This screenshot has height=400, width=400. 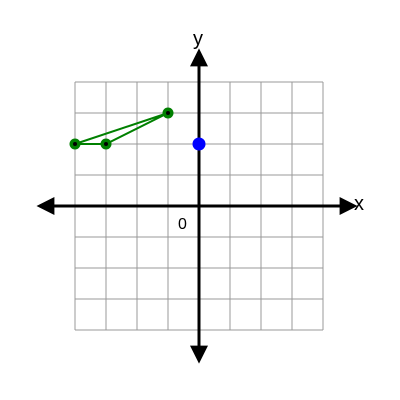 I want to click on origin-label: 0, so click(x=182, y=224).